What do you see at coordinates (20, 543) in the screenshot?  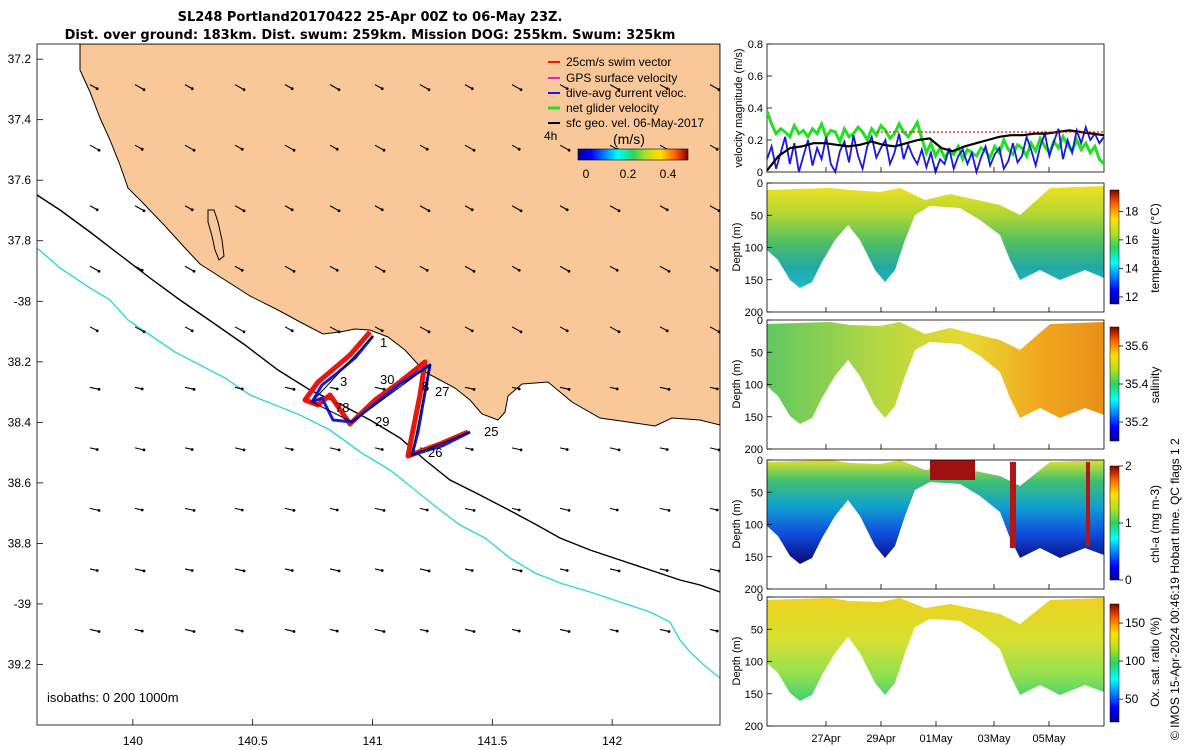 I see `map-ytick-38.8: 38.8` at bounding box center [20, 543].